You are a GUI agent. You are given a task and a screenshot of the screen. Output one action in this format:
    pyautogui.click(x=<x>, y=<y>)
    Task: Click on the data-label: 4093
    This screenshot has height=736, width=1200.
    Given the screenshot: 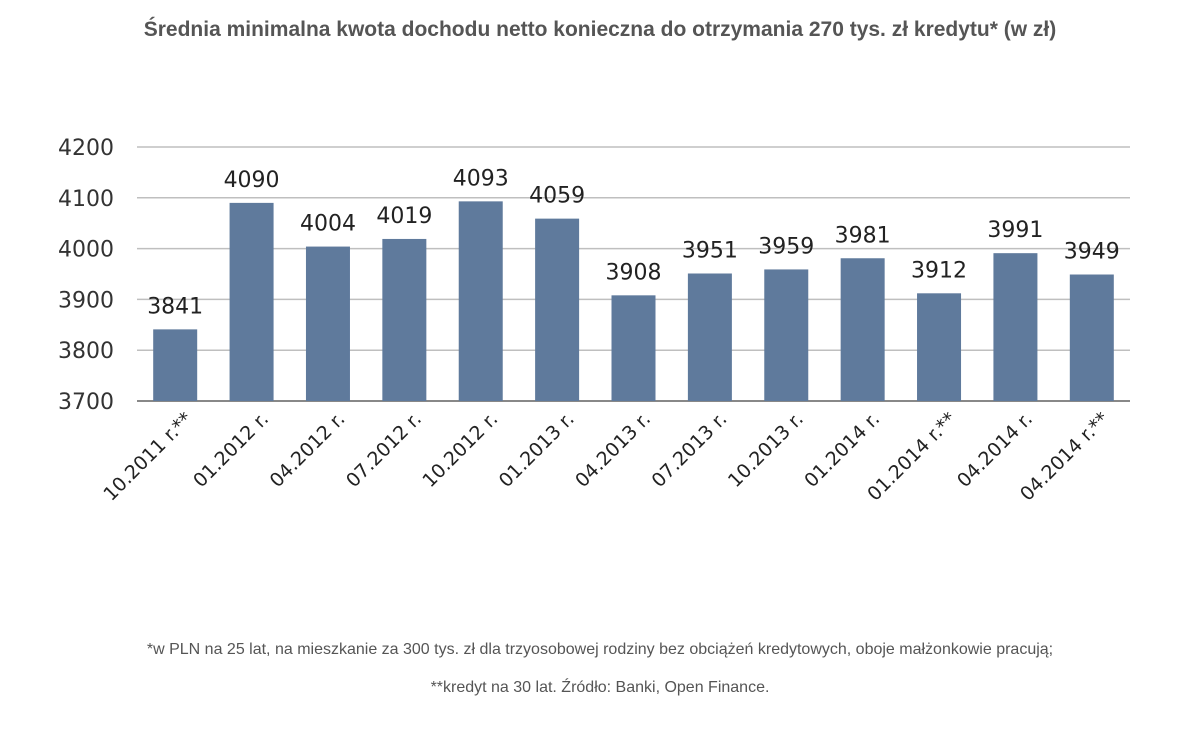 What is the action you would take?
    pyautogui.click(x=481, y=178)
    